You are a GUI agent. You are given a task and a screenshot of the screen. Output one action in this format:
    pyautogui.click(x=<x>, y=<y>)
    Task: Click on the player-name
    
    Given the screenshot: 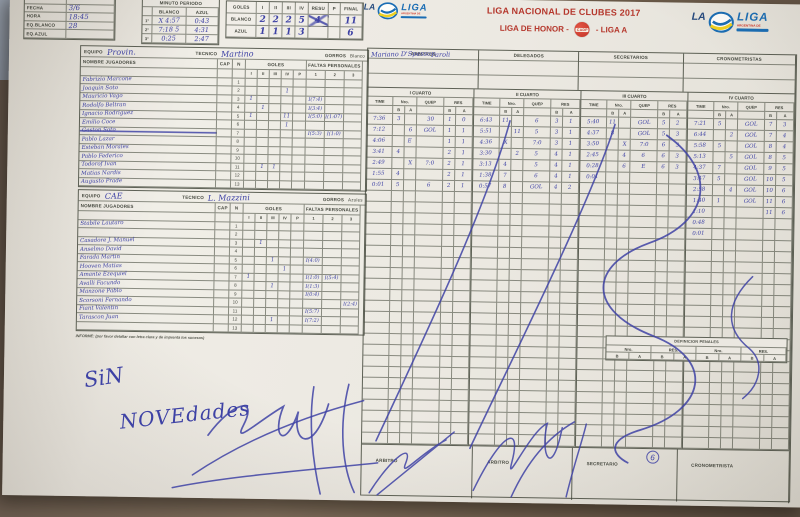 What is the action you would take?
    pyautogui.click(x=145, y=327)
    